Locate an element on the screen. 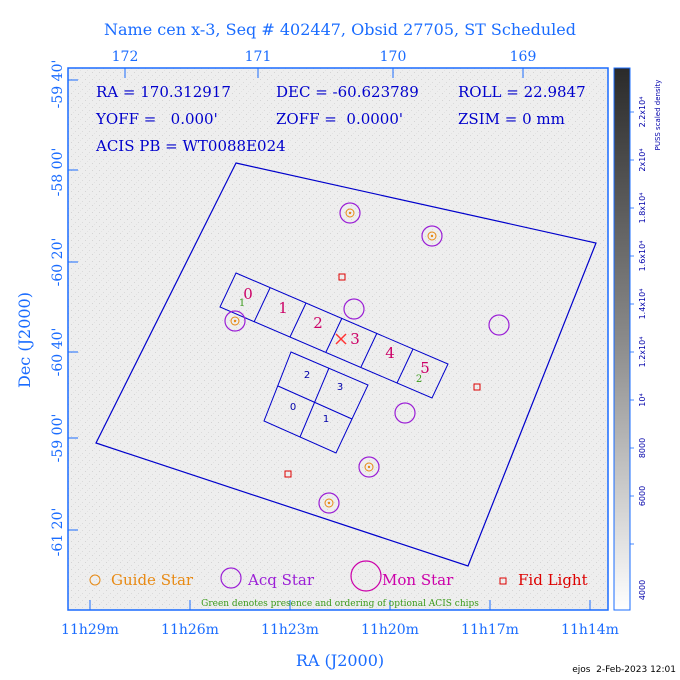 The height and width of the screenshot is (680, 680). optional-chip-marker: 1 is located at coordinates (242, 303).